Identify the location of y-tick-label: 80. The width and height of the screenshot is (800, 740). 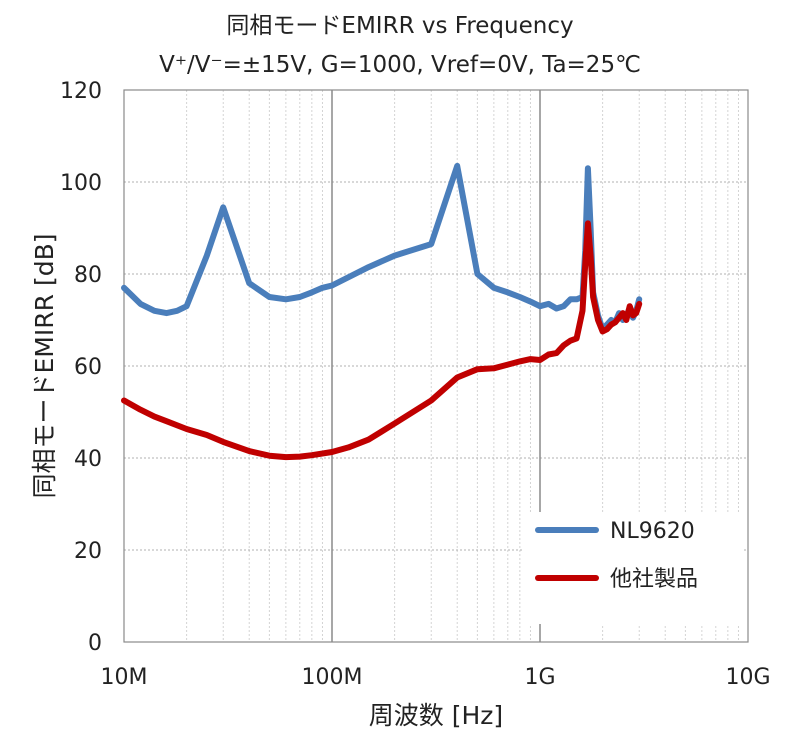
(88, 275).